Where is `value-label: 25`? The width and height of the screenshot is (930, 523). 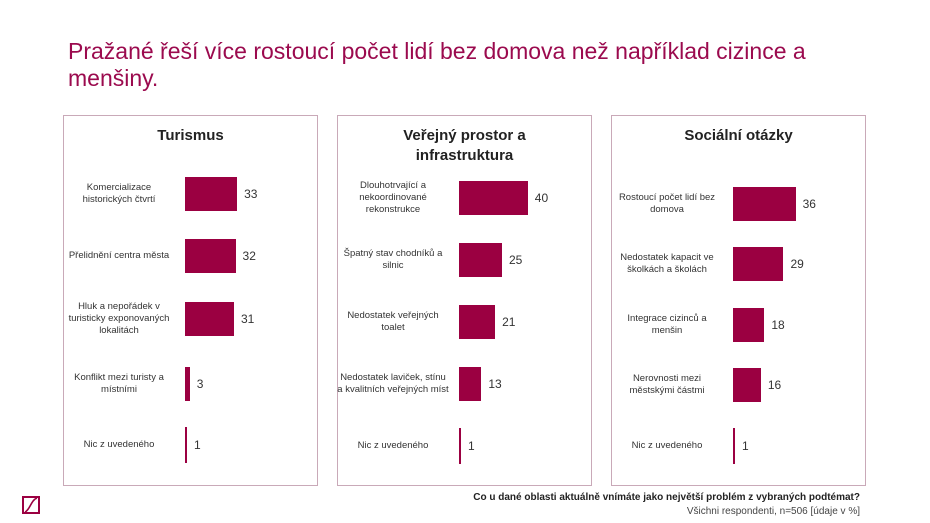
value-label: 25 is located at coordinates (516, 260).